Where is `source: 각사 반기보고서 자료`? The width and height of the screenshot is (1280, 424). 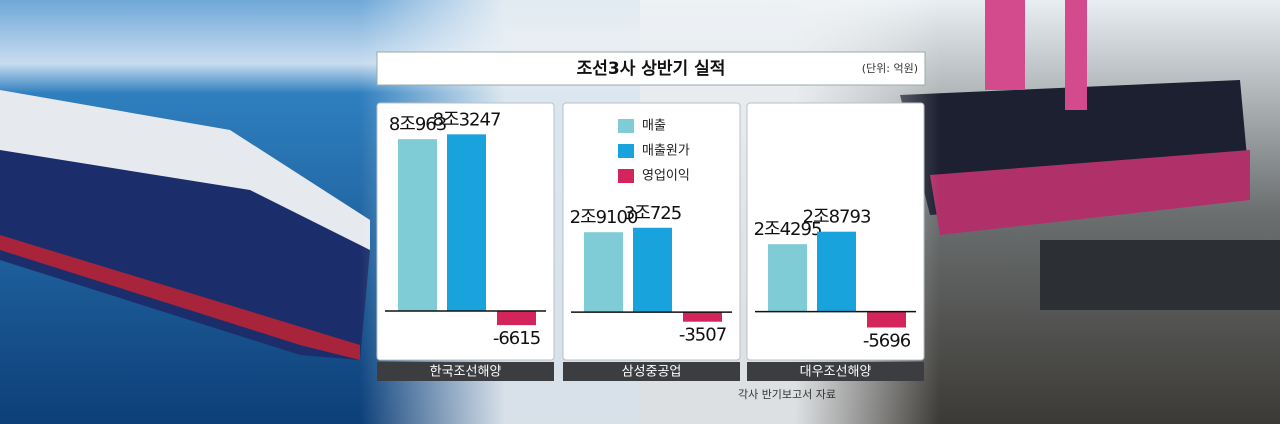 source: 각사 반기보고서 자료 is located at coordinates (787, 394).